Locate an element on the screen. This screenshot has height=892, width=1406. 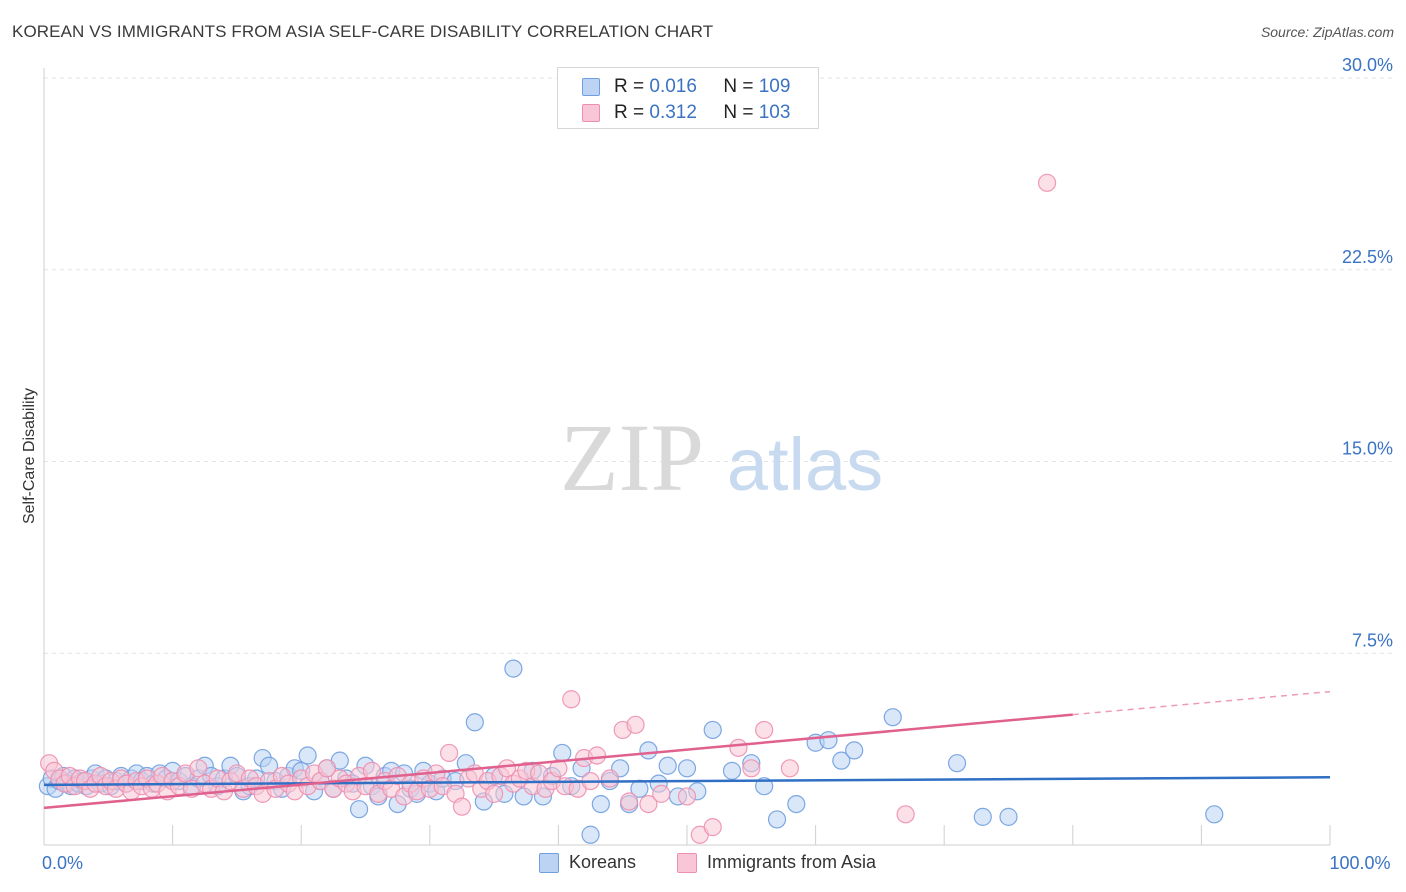
bottom-legend-label-koreans: Koreans is located at coordinates (603, 862).